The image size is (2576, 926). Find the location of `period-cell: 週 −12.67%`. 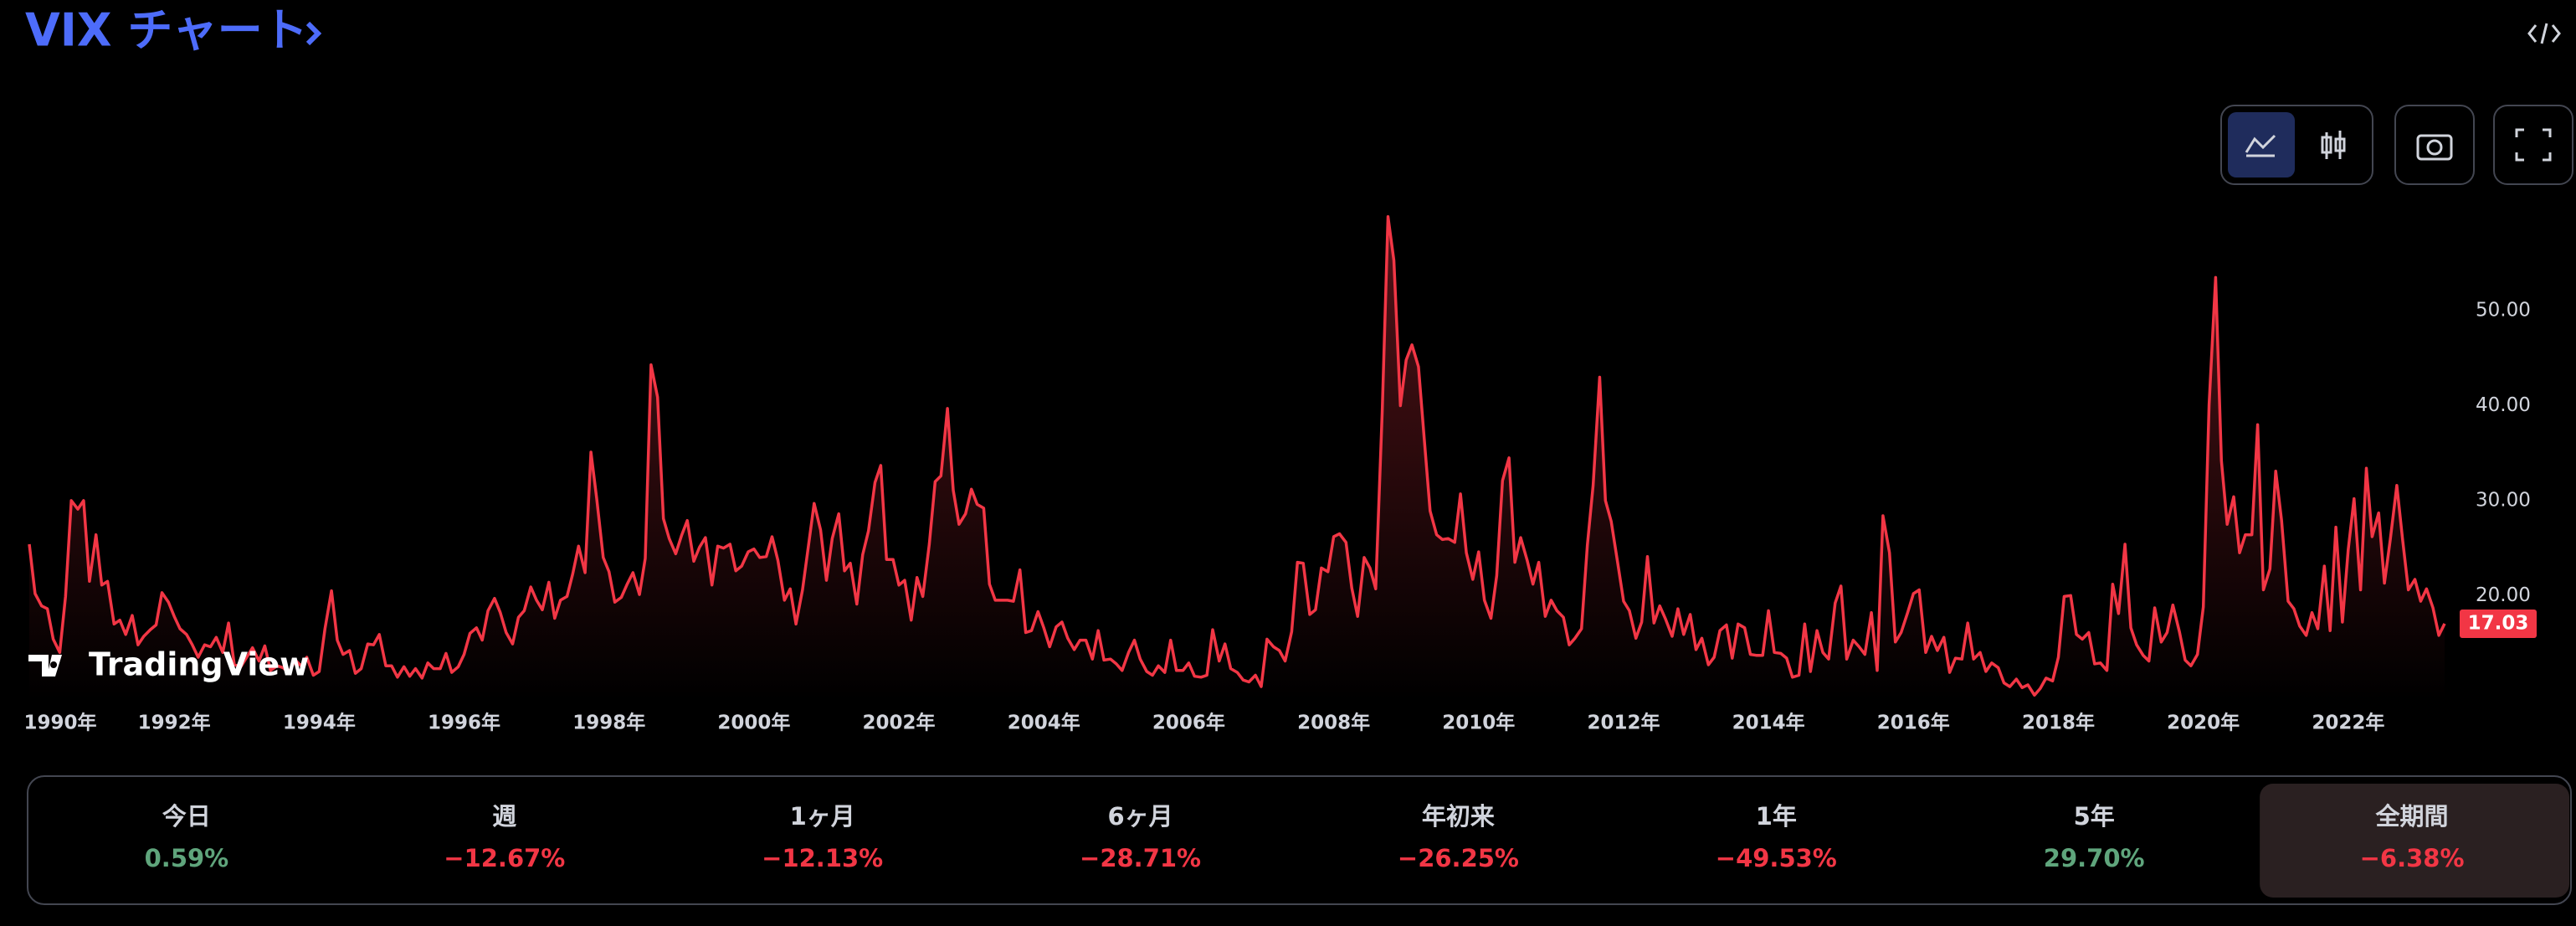

period-cell: 週 −12.67% is located at coordinates (504, 837).